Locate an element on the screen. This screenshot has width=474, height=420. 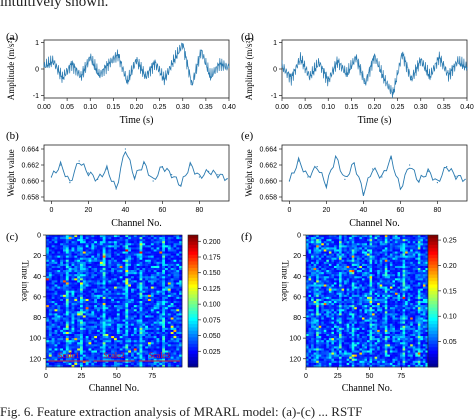
y-axis-label: Time index is located at coordinates (25, 281).